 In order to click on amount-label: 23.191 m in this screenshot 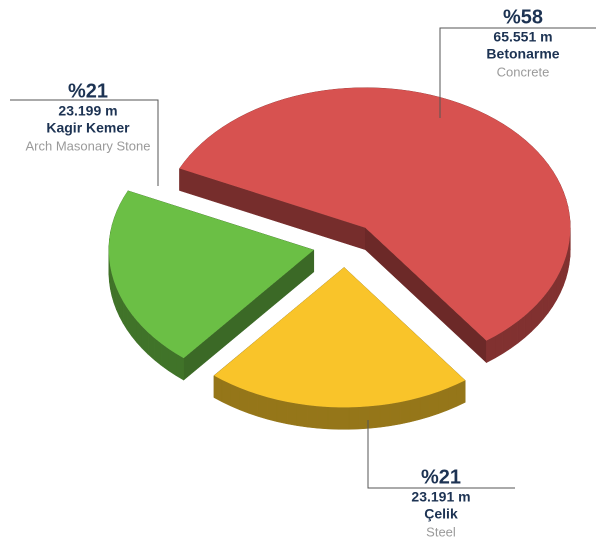, I will do `click(440, 497)`.